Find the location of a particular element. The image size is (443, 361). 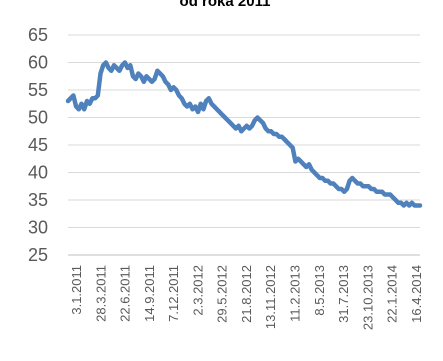

x-tick-label: 22.6.2011 is located at coordinates (125, 293).